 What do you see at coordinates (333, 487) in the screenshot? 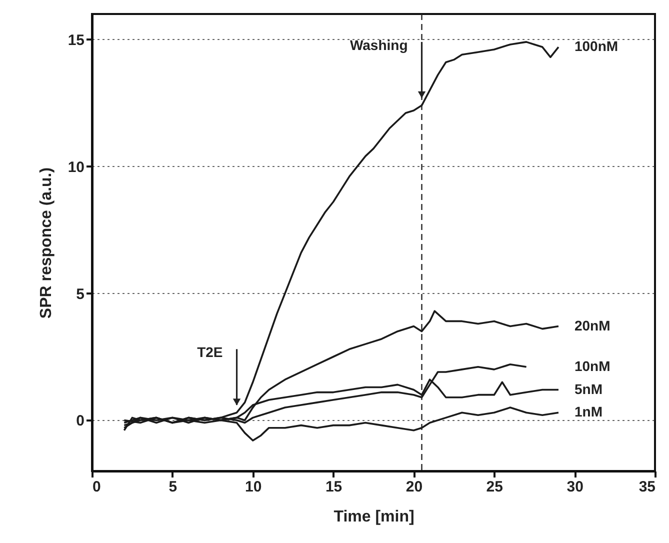
I see `x-tick-label: 15` at bounding box center [333, 487].